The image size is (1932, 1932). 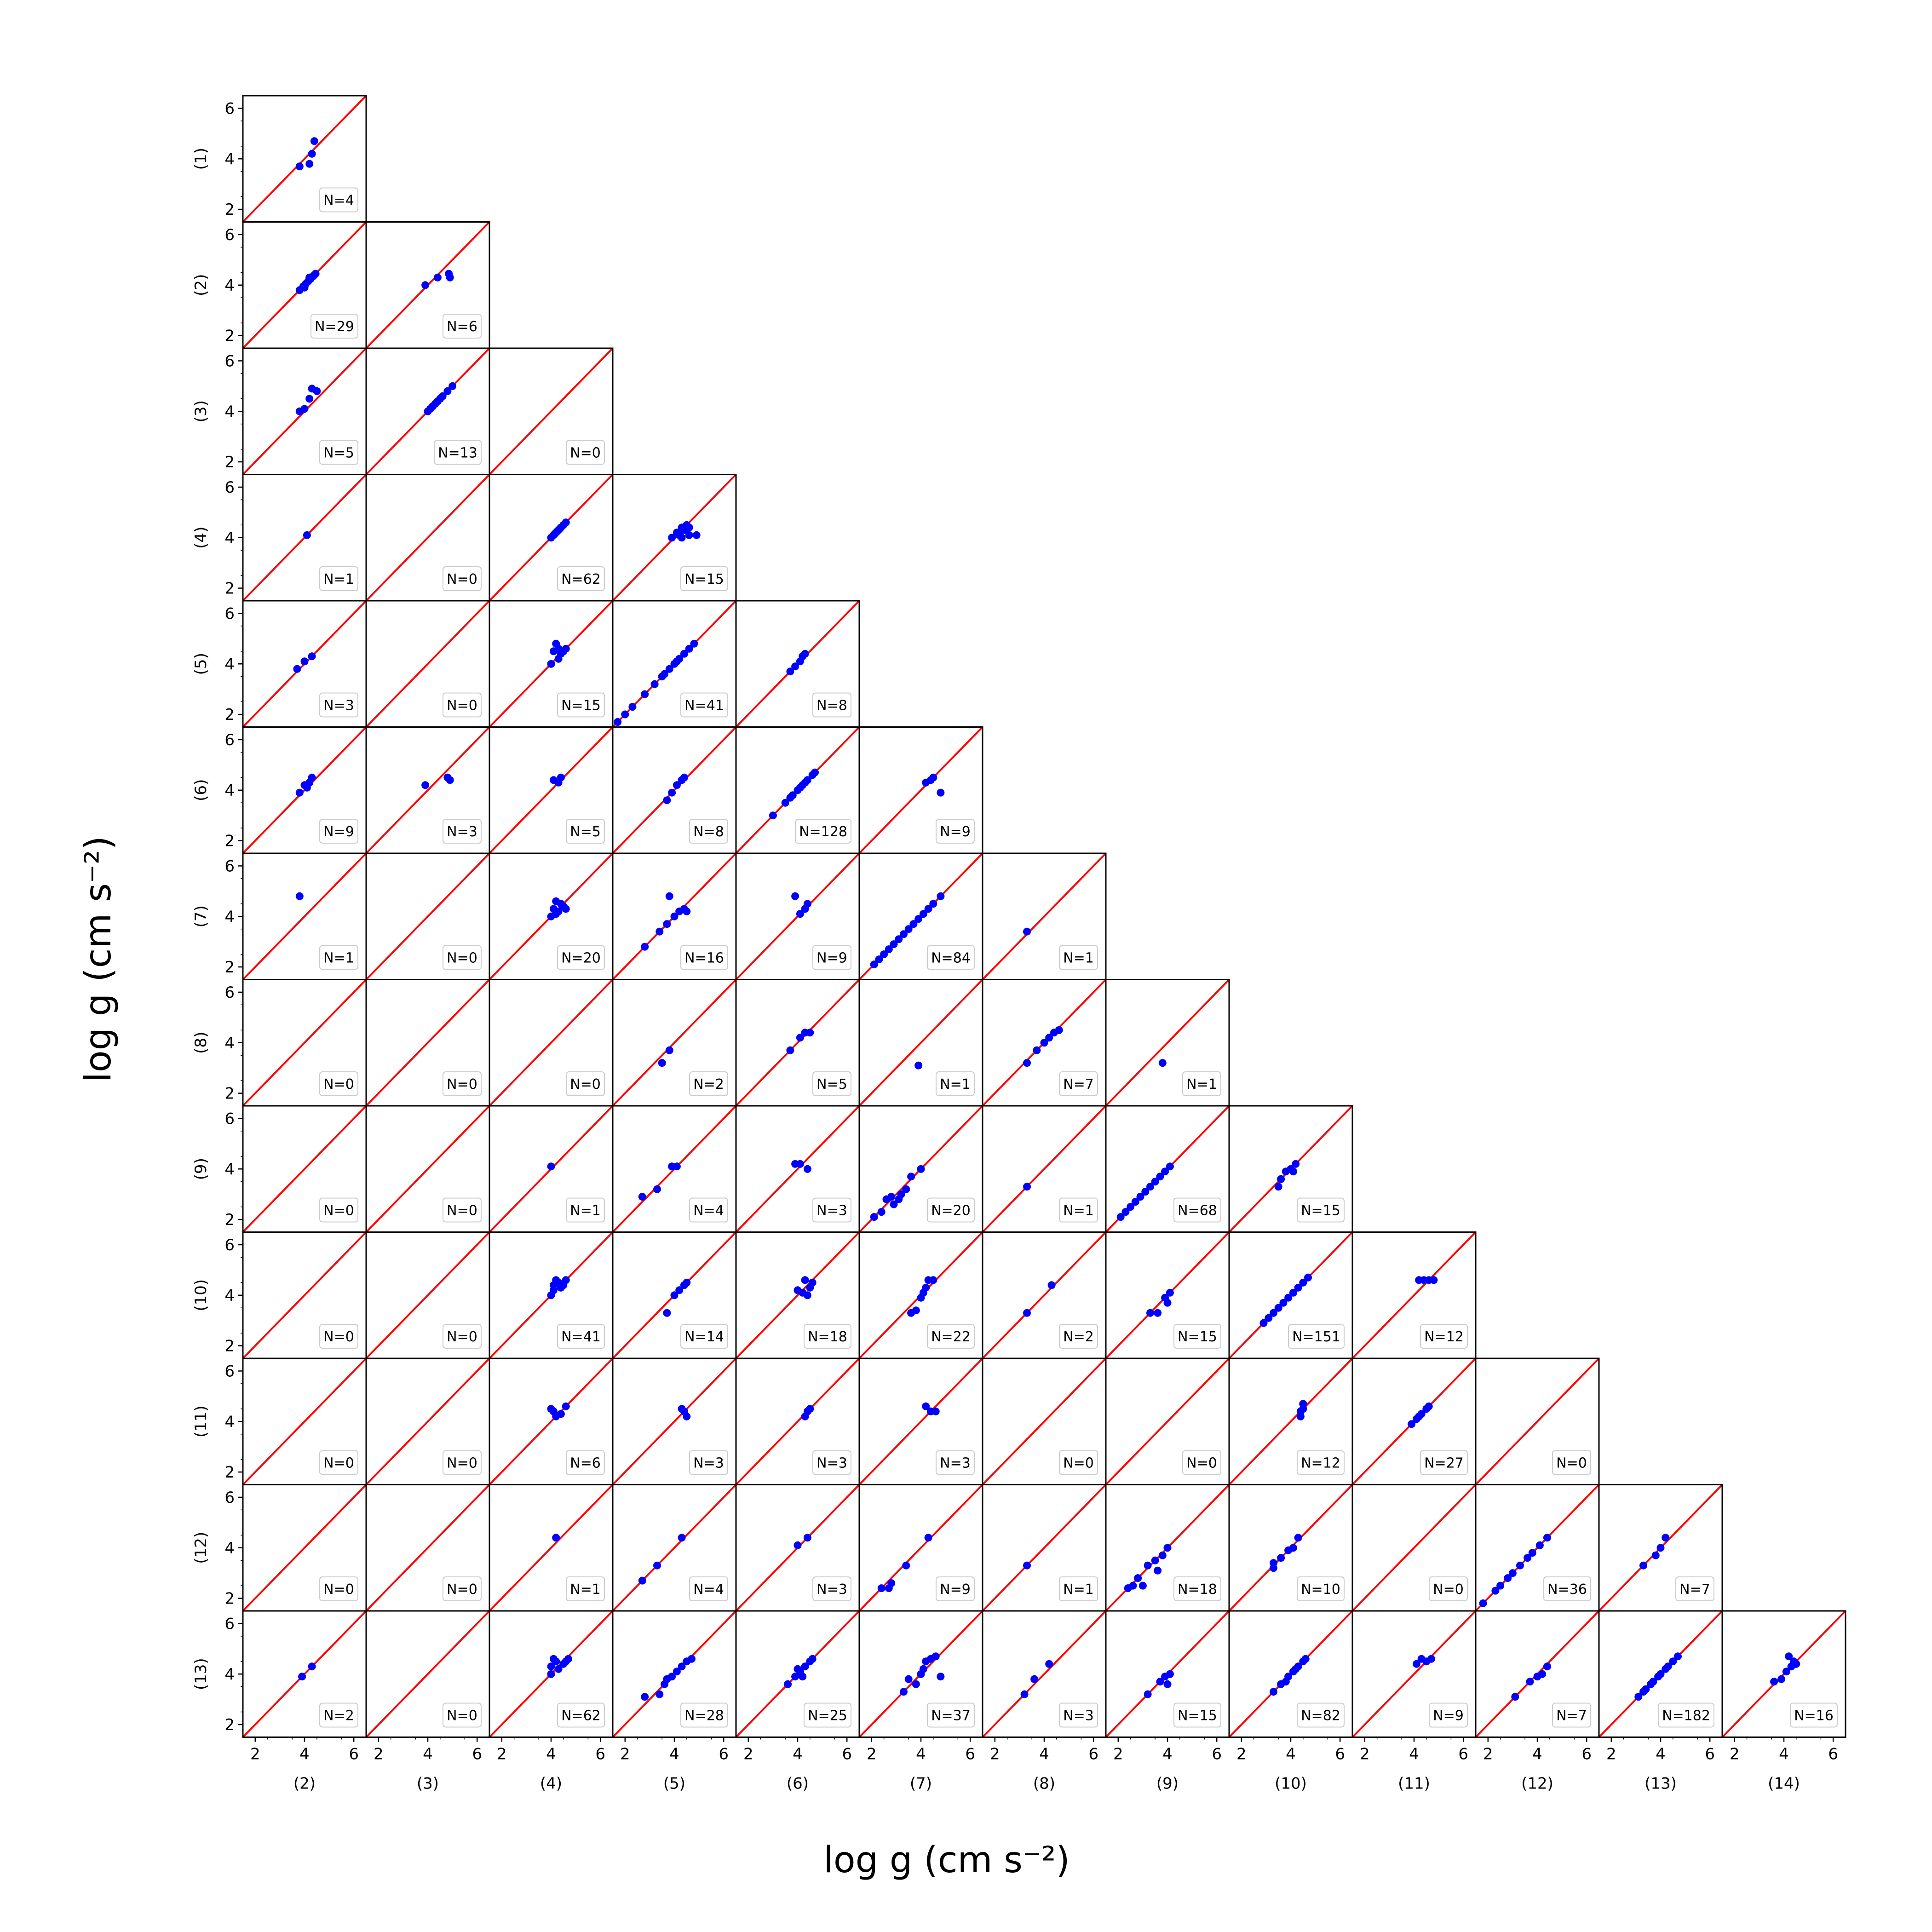 I want to click on count-label: N=1, so click(x=1201, y=1084).